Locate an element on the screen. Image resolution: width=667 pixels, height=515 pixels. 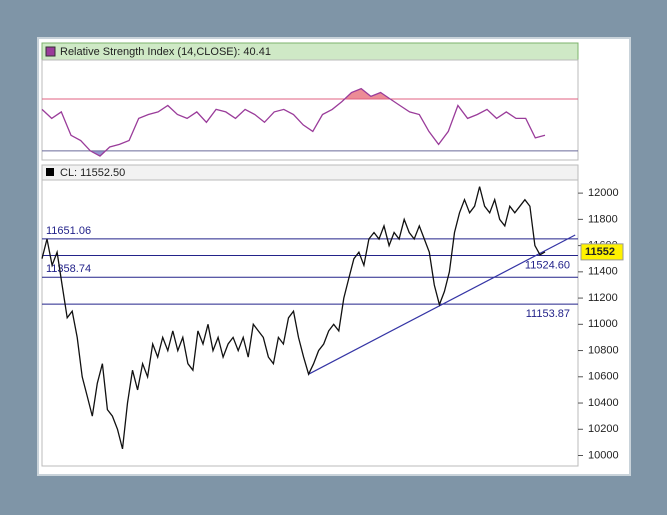
level-label: 11524.60 is located at coordinates (547, 265).